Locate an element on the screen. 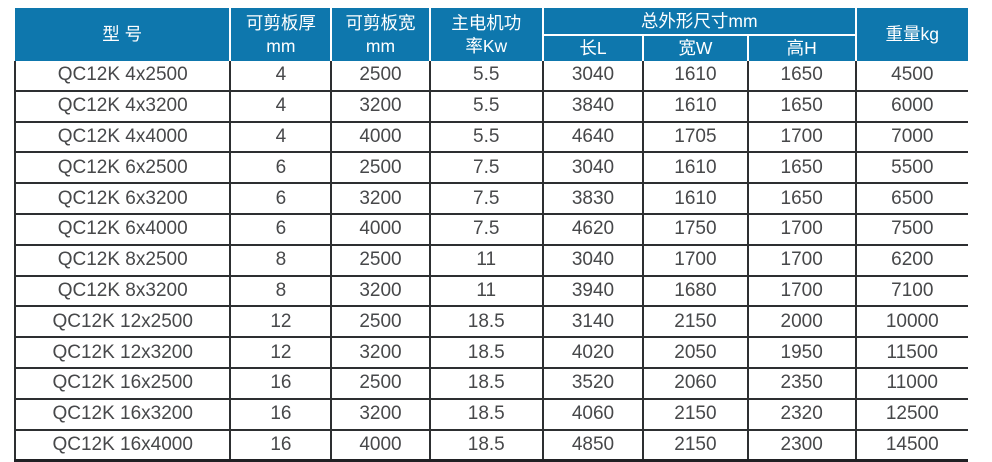 The width and height of the screenshot is (992, 462). table-row: QC12K 4x3200 4 3200 5.5 3840 1610 1650 6000 is located at coordinates (490, 106).